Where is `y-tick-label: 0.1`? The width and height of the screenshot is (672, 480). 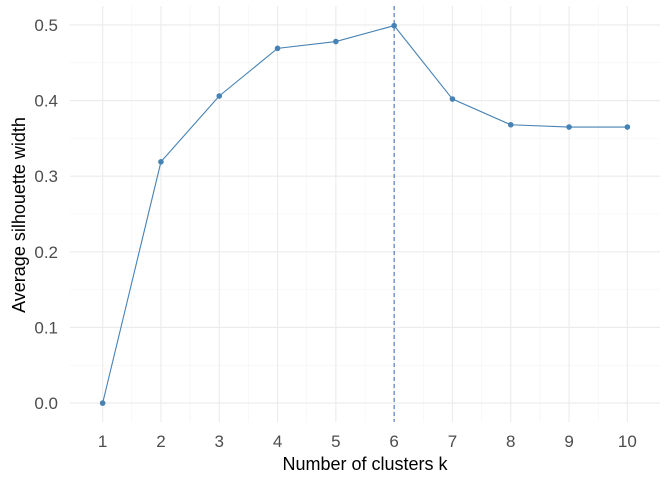
y-tick-label: 0.1 is located at coordinates (46, 327).